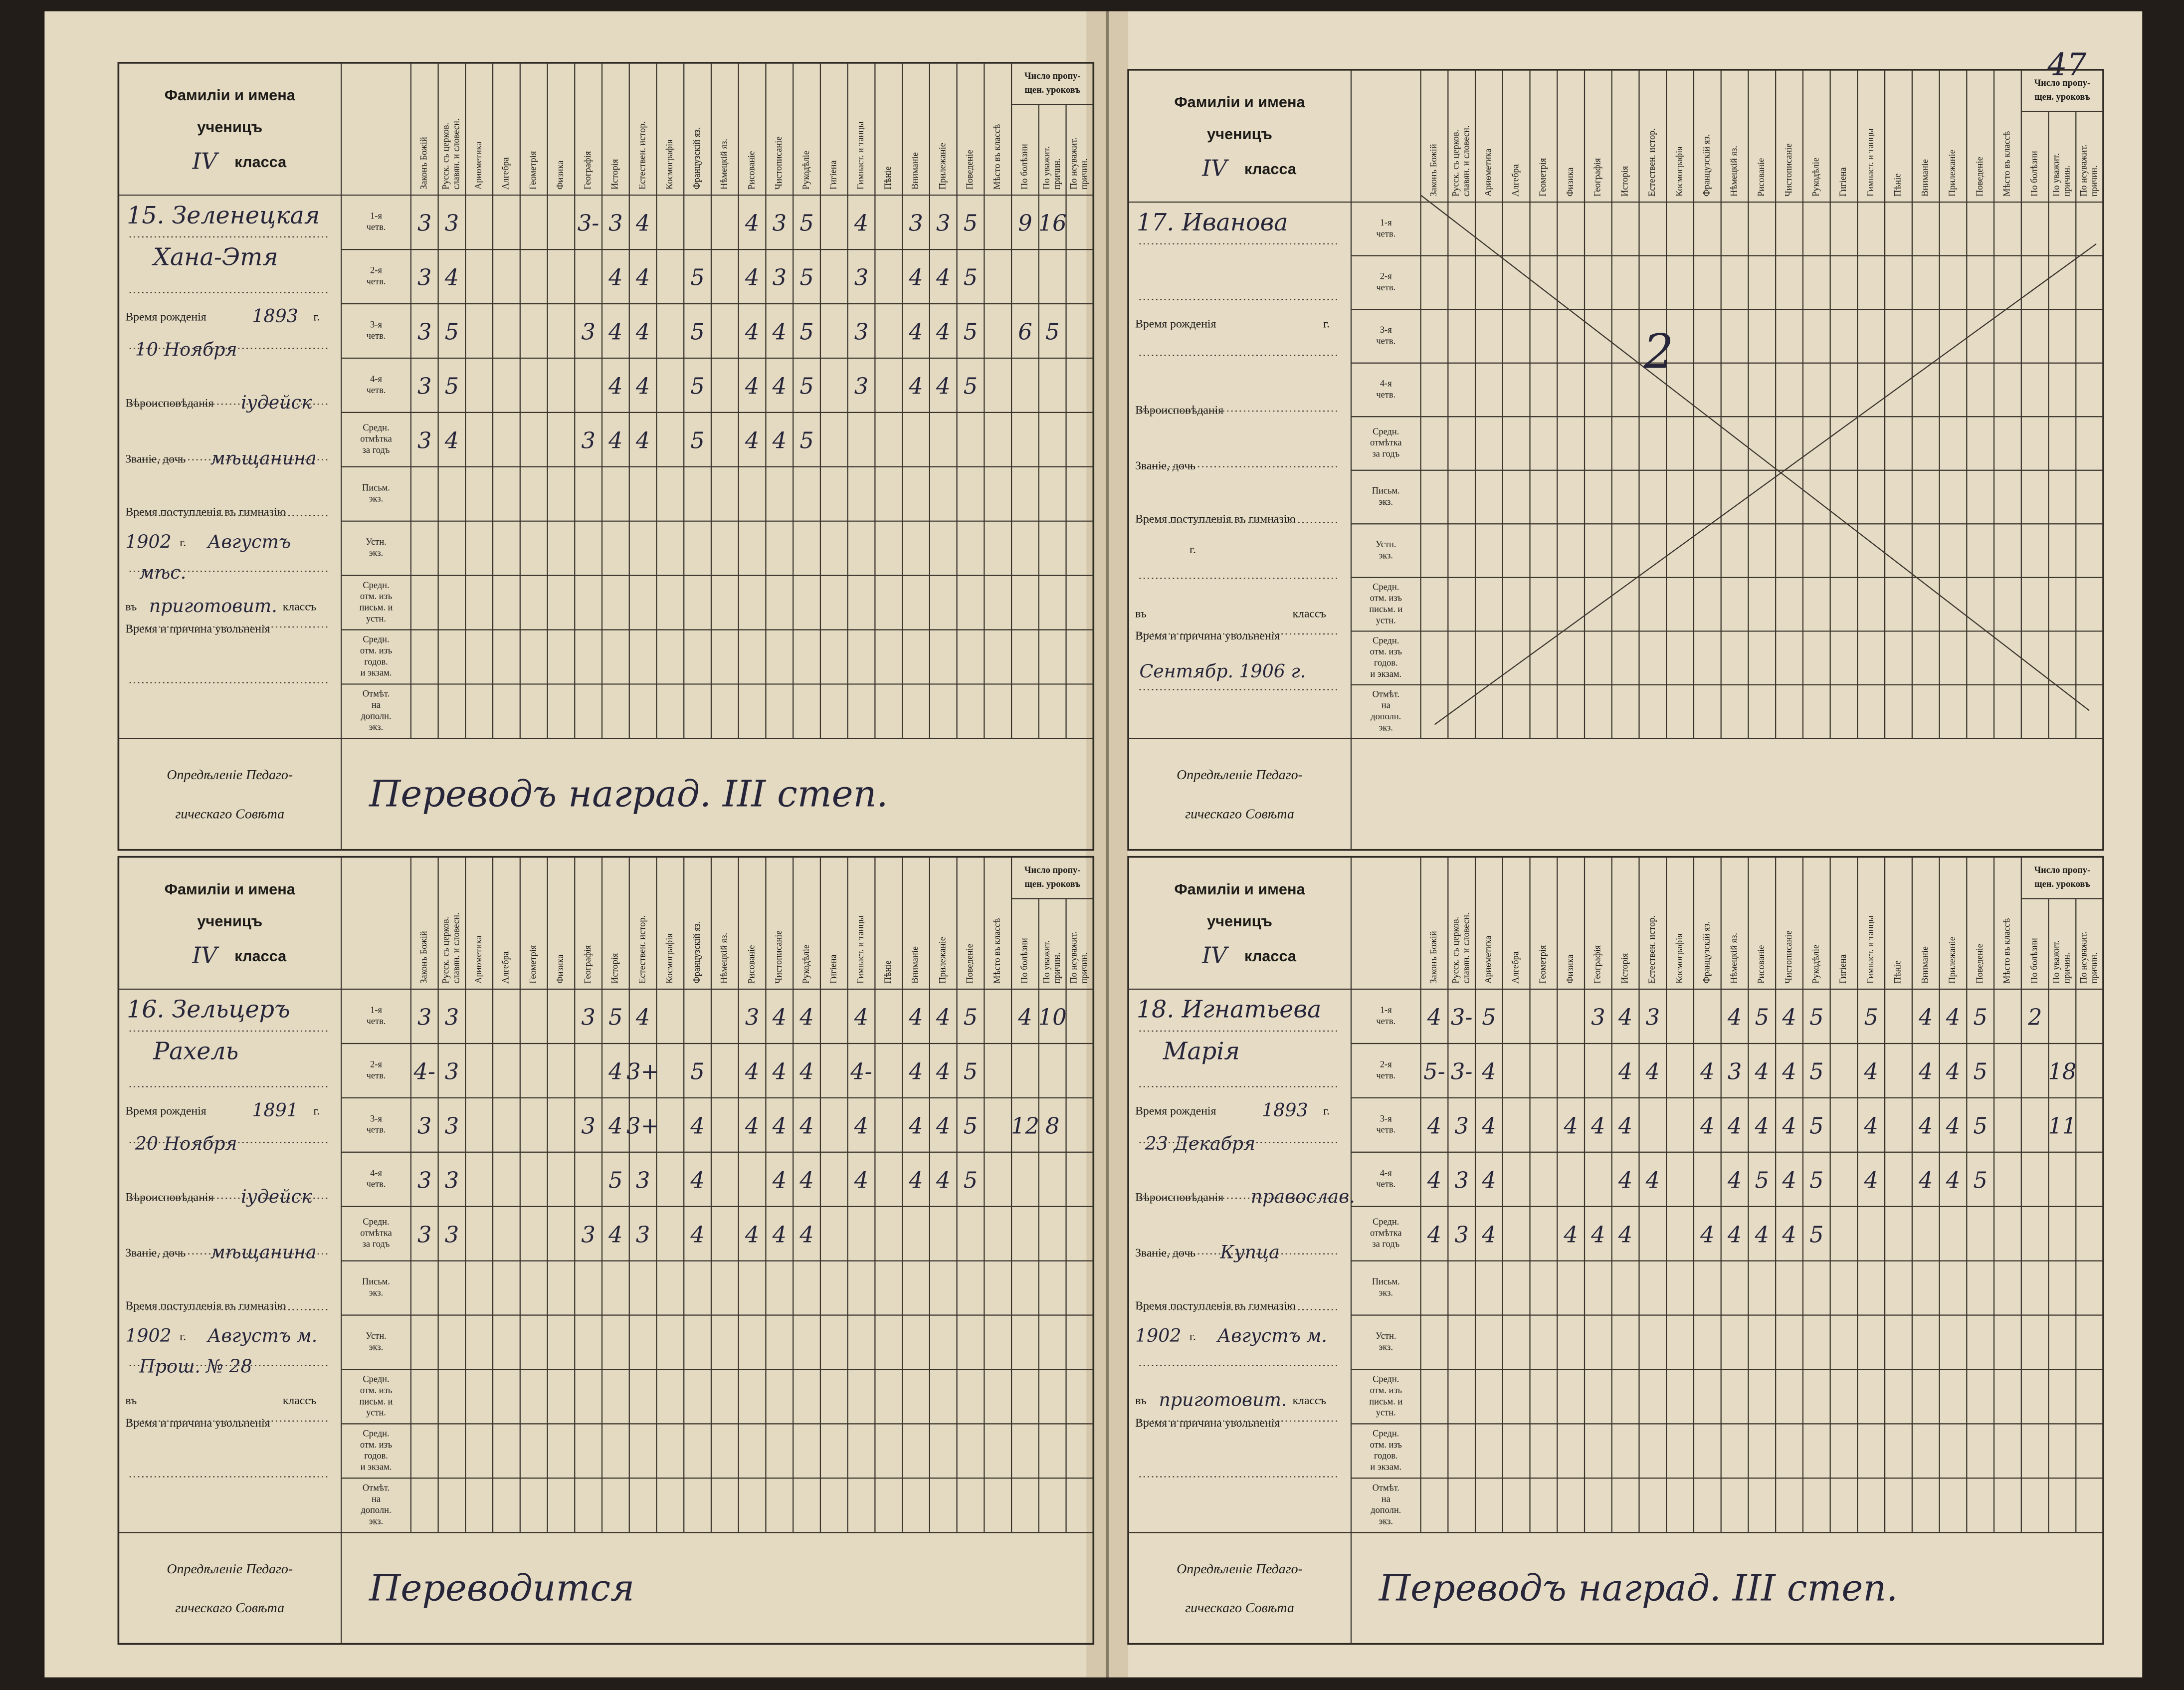 The height and width of the screenshot is (1690, 2184). Describe the element at coordinates (376, 1456) in the screenshot. I see `row-label: годов.` at that location.